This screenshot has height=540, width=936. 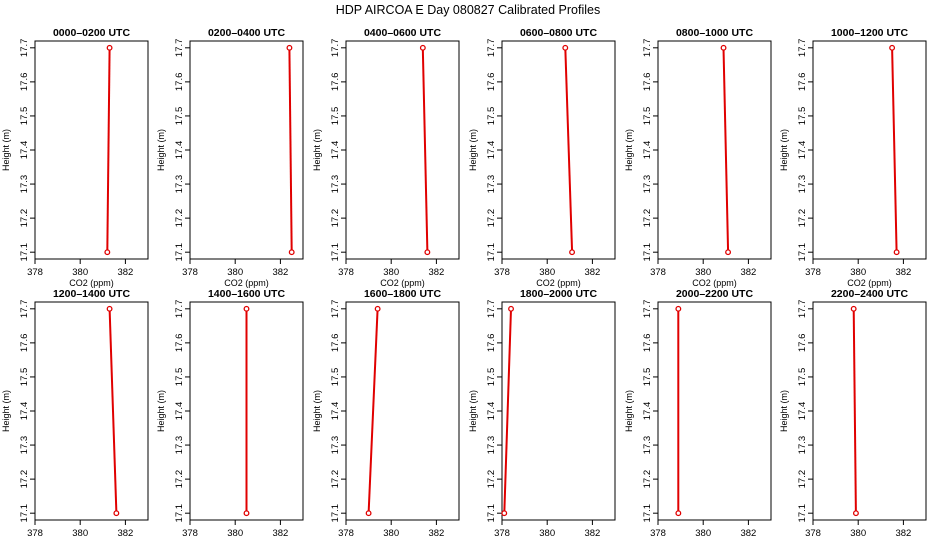 I want to click on panel-title: 2000–2200 UTC, so click(x=714, y=294).